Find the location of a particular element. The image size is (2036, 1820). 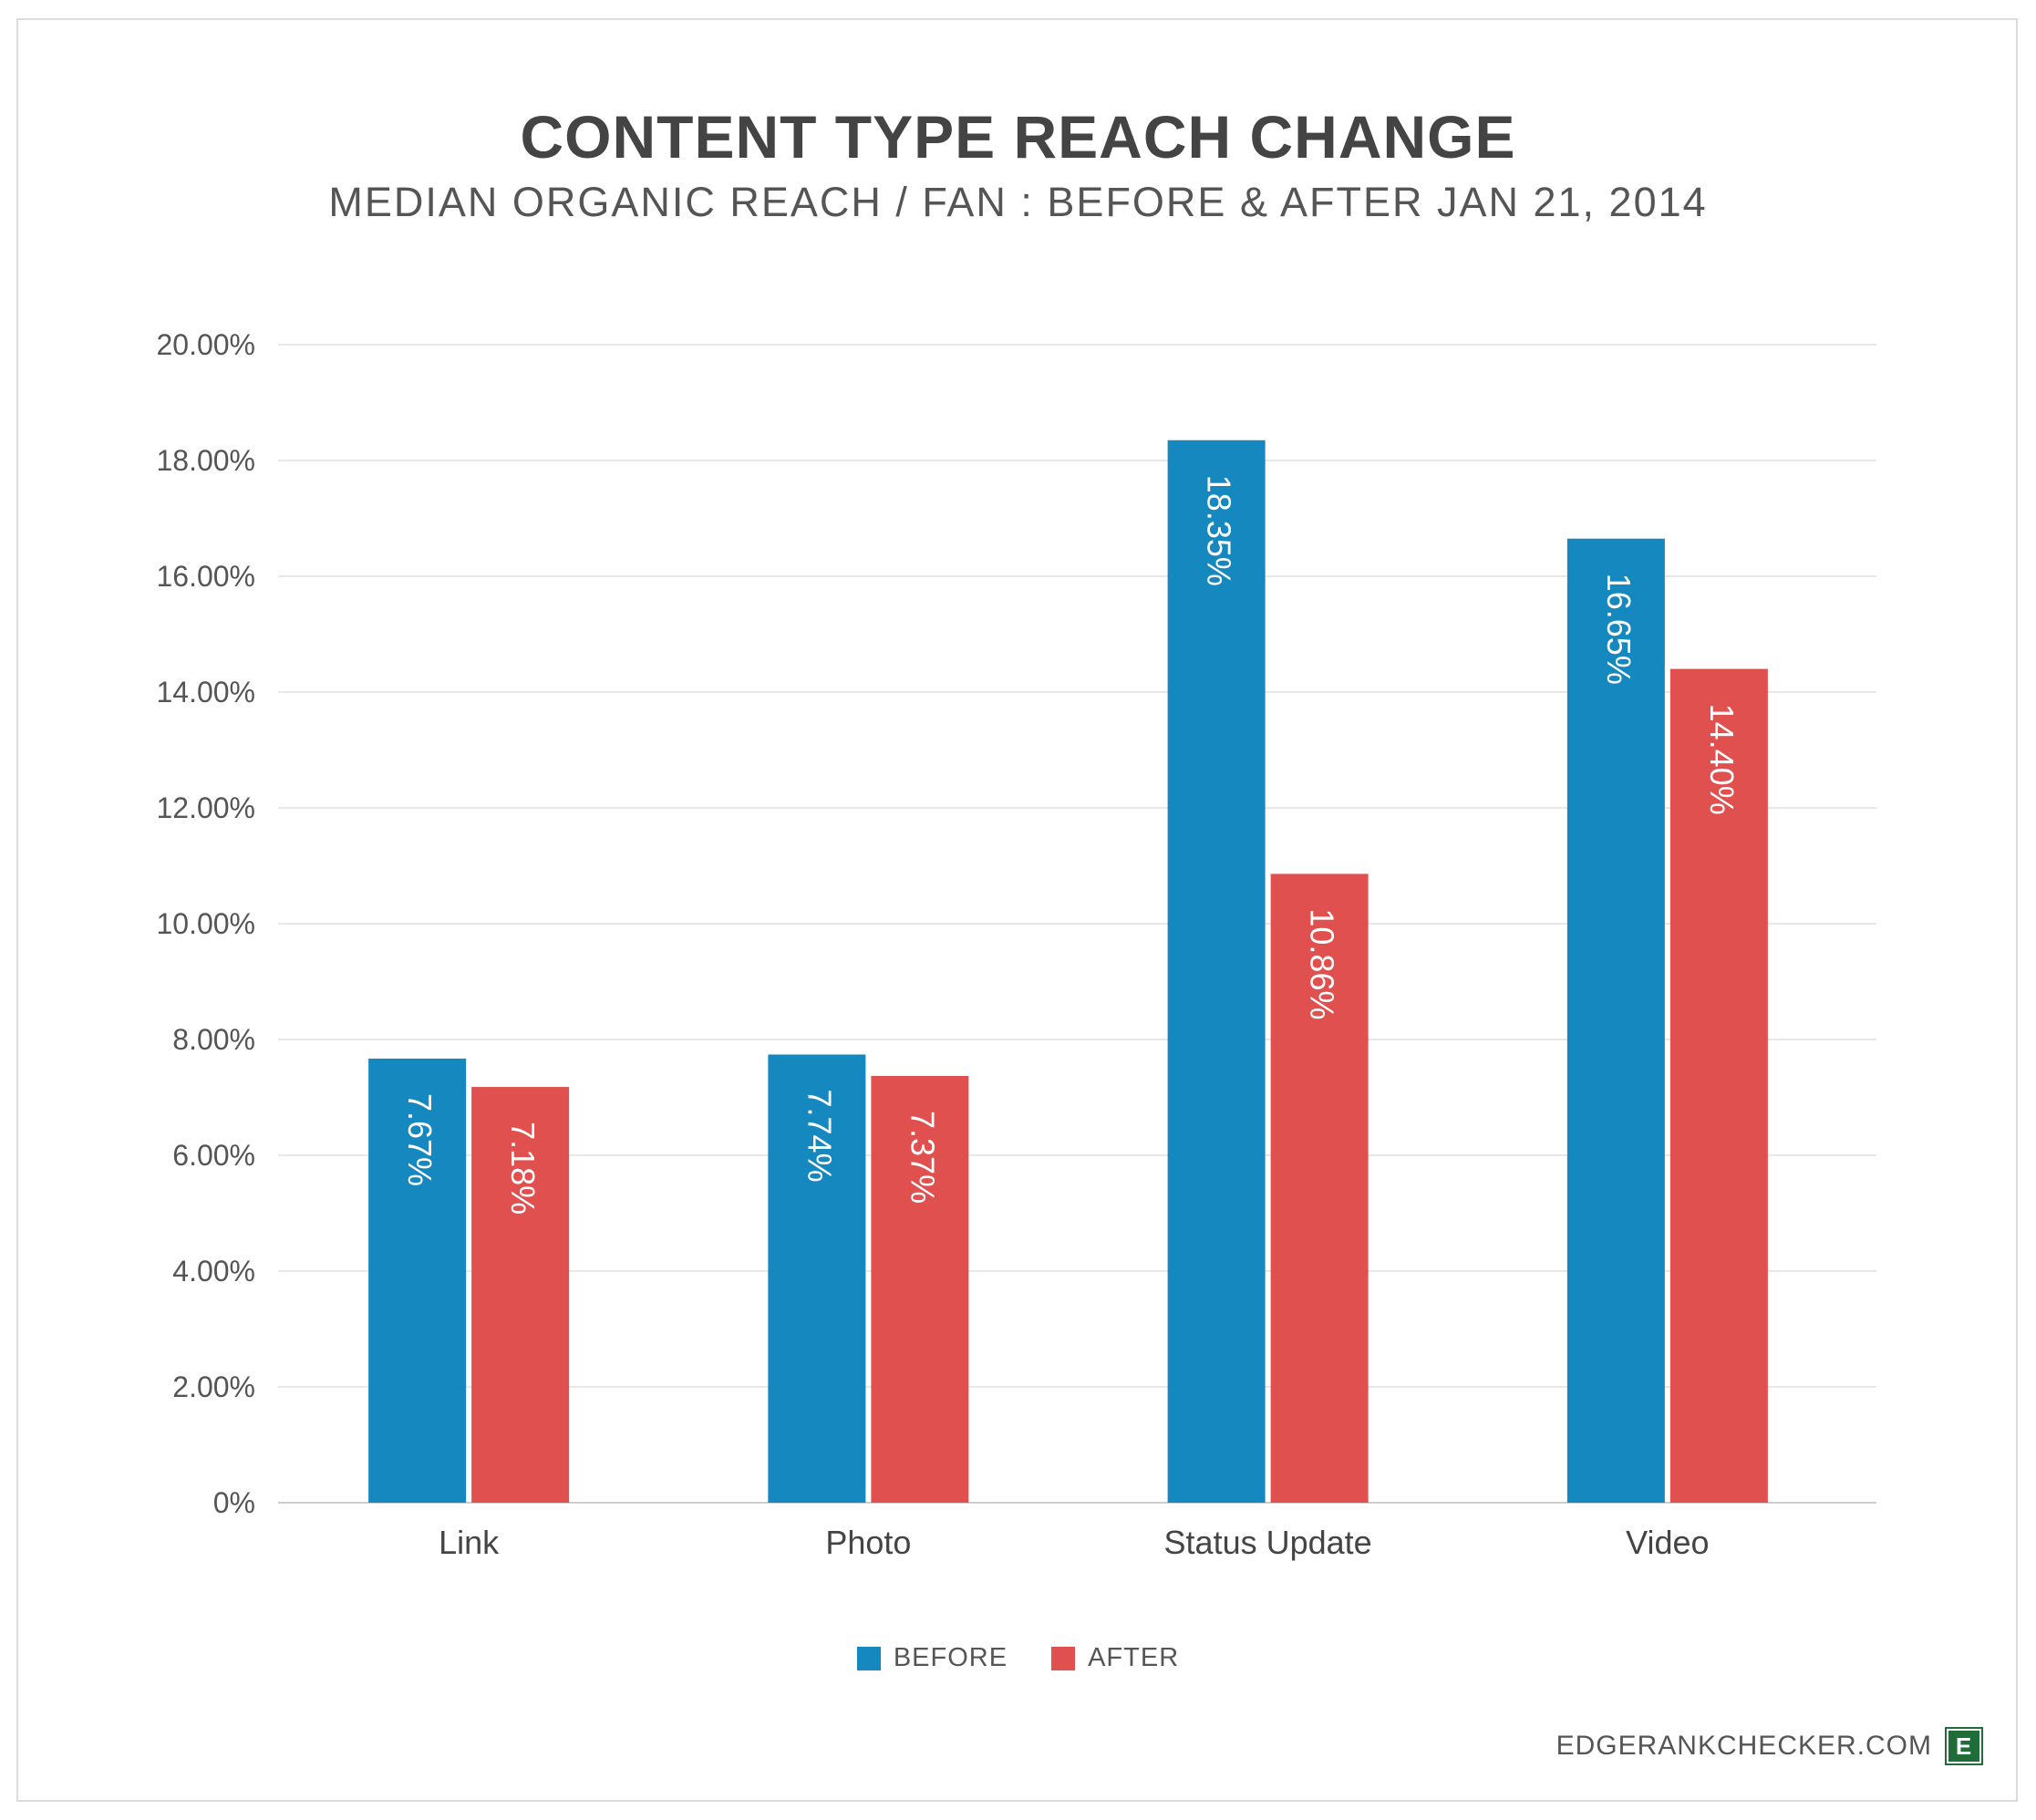

data-label: 14.40% is located at coordinates (1722, 760).